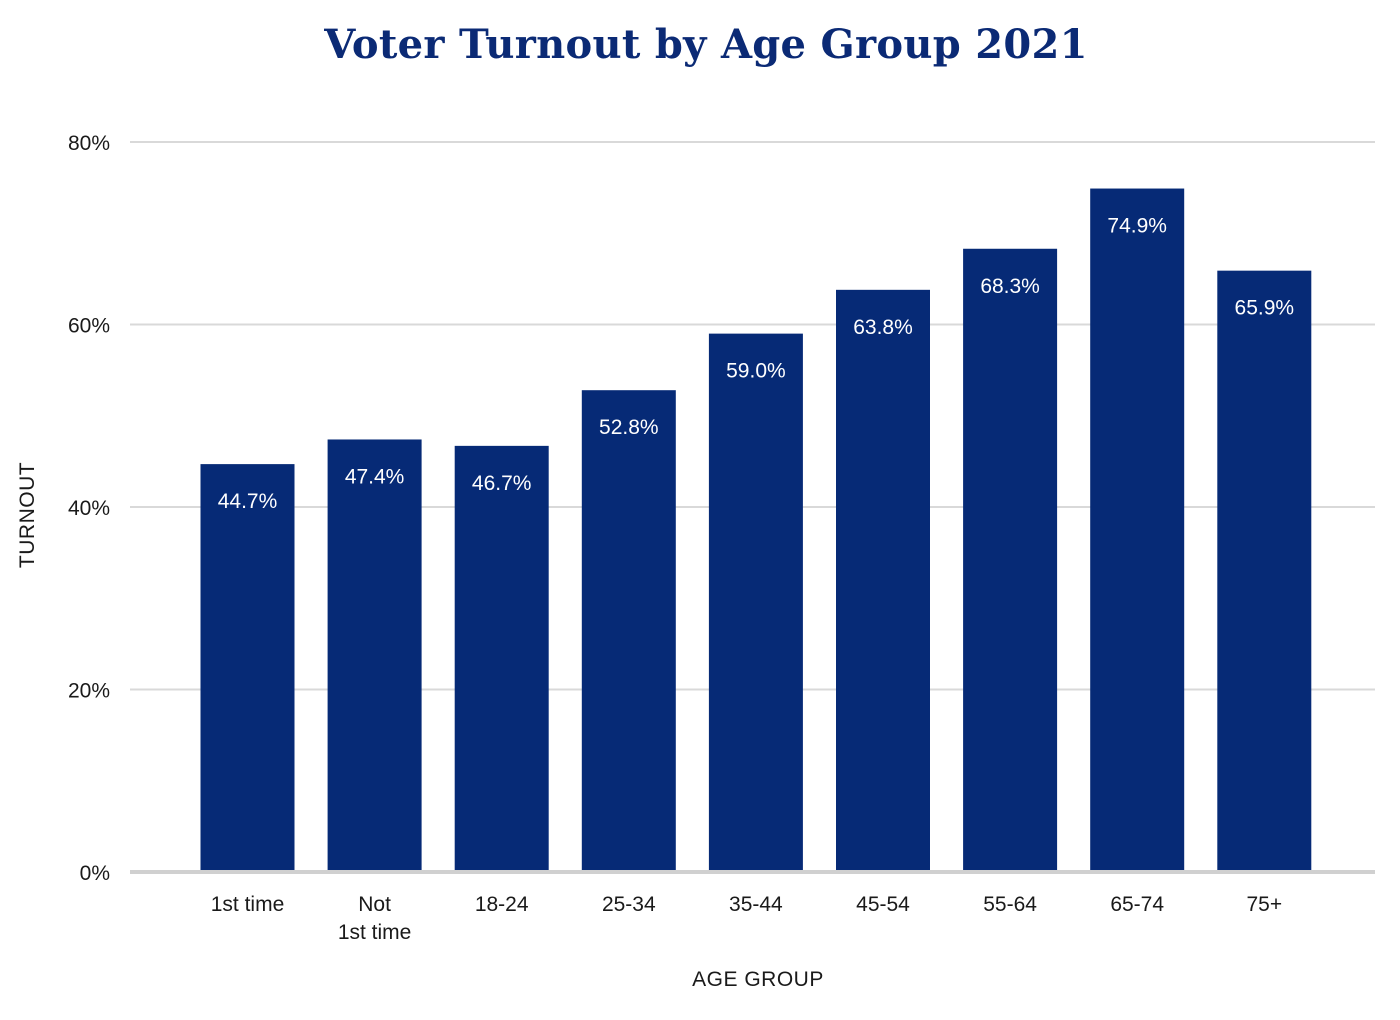  Describe the element at coordinates (89, 691) in the screenshot. I see `y-tick-label: 20%` at that location.